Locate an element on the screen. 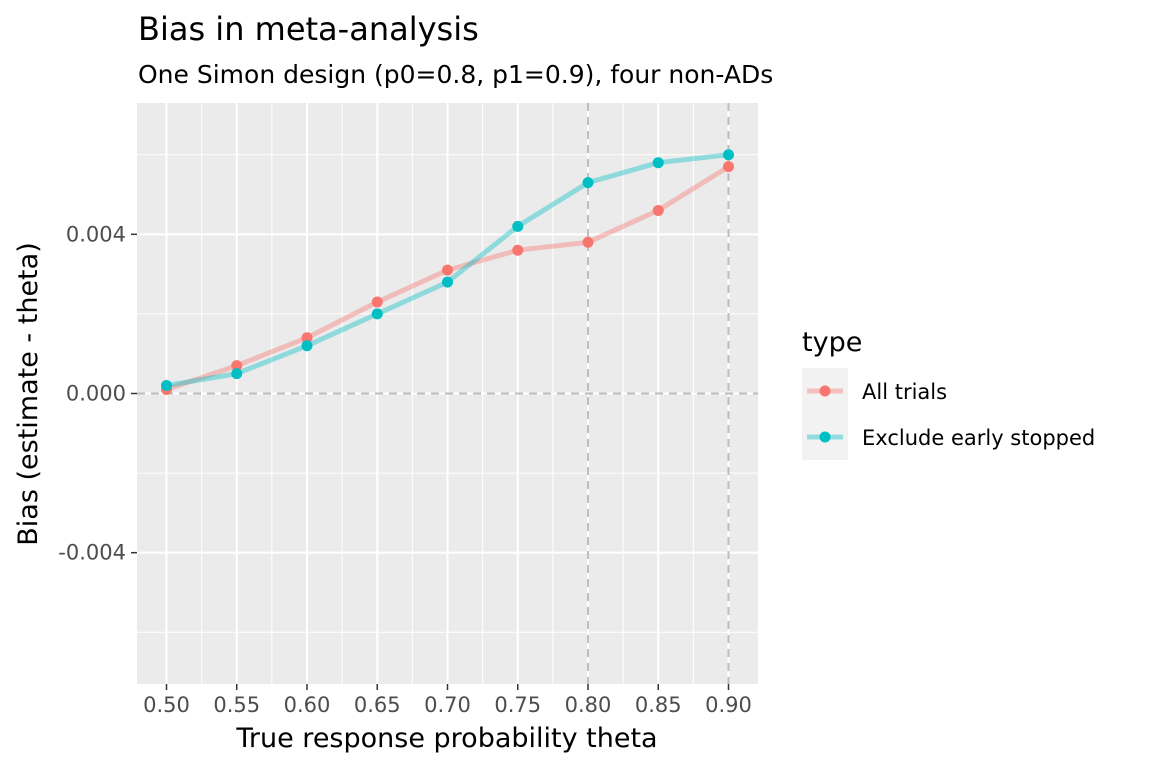 The width and height of the screenshot is (1152, 768). legend-label: Exclude early stopped is located at coordinates (978, 438).